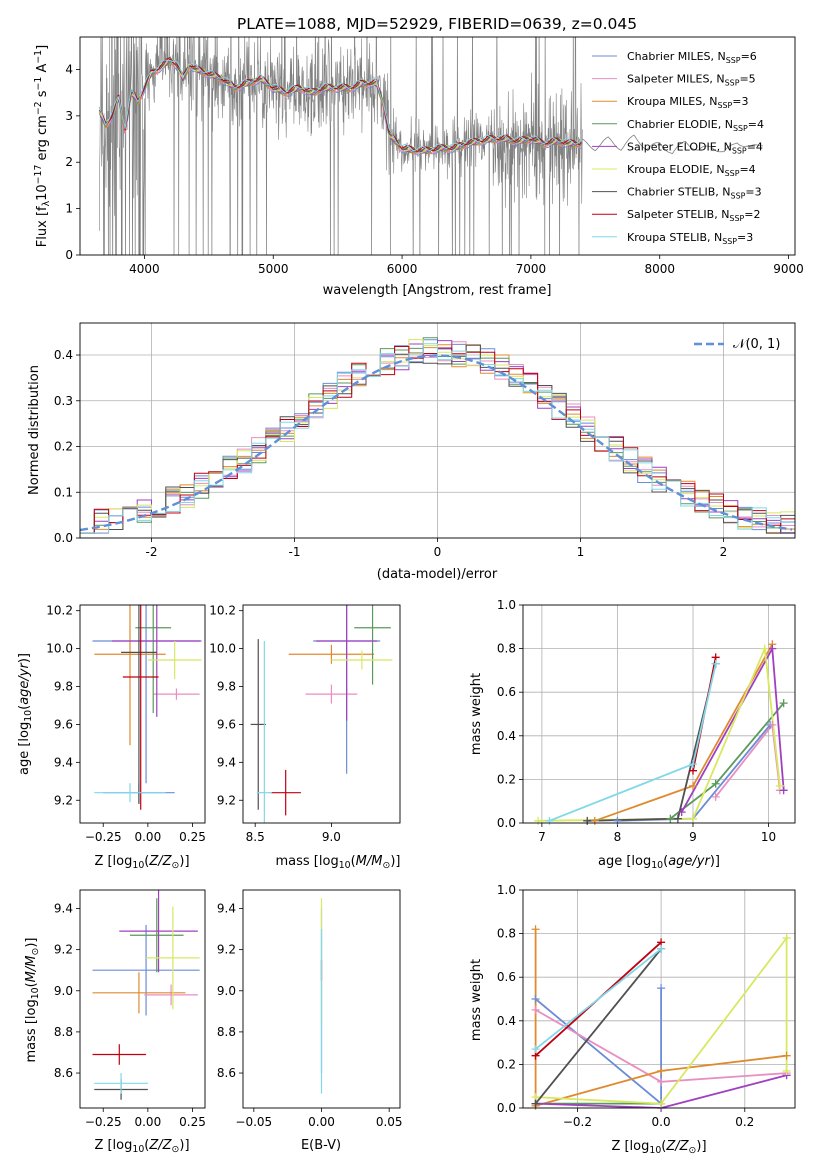  I want to click on legend-label-0: Chabrier MILES, NSSP=6, so click(692, 57).